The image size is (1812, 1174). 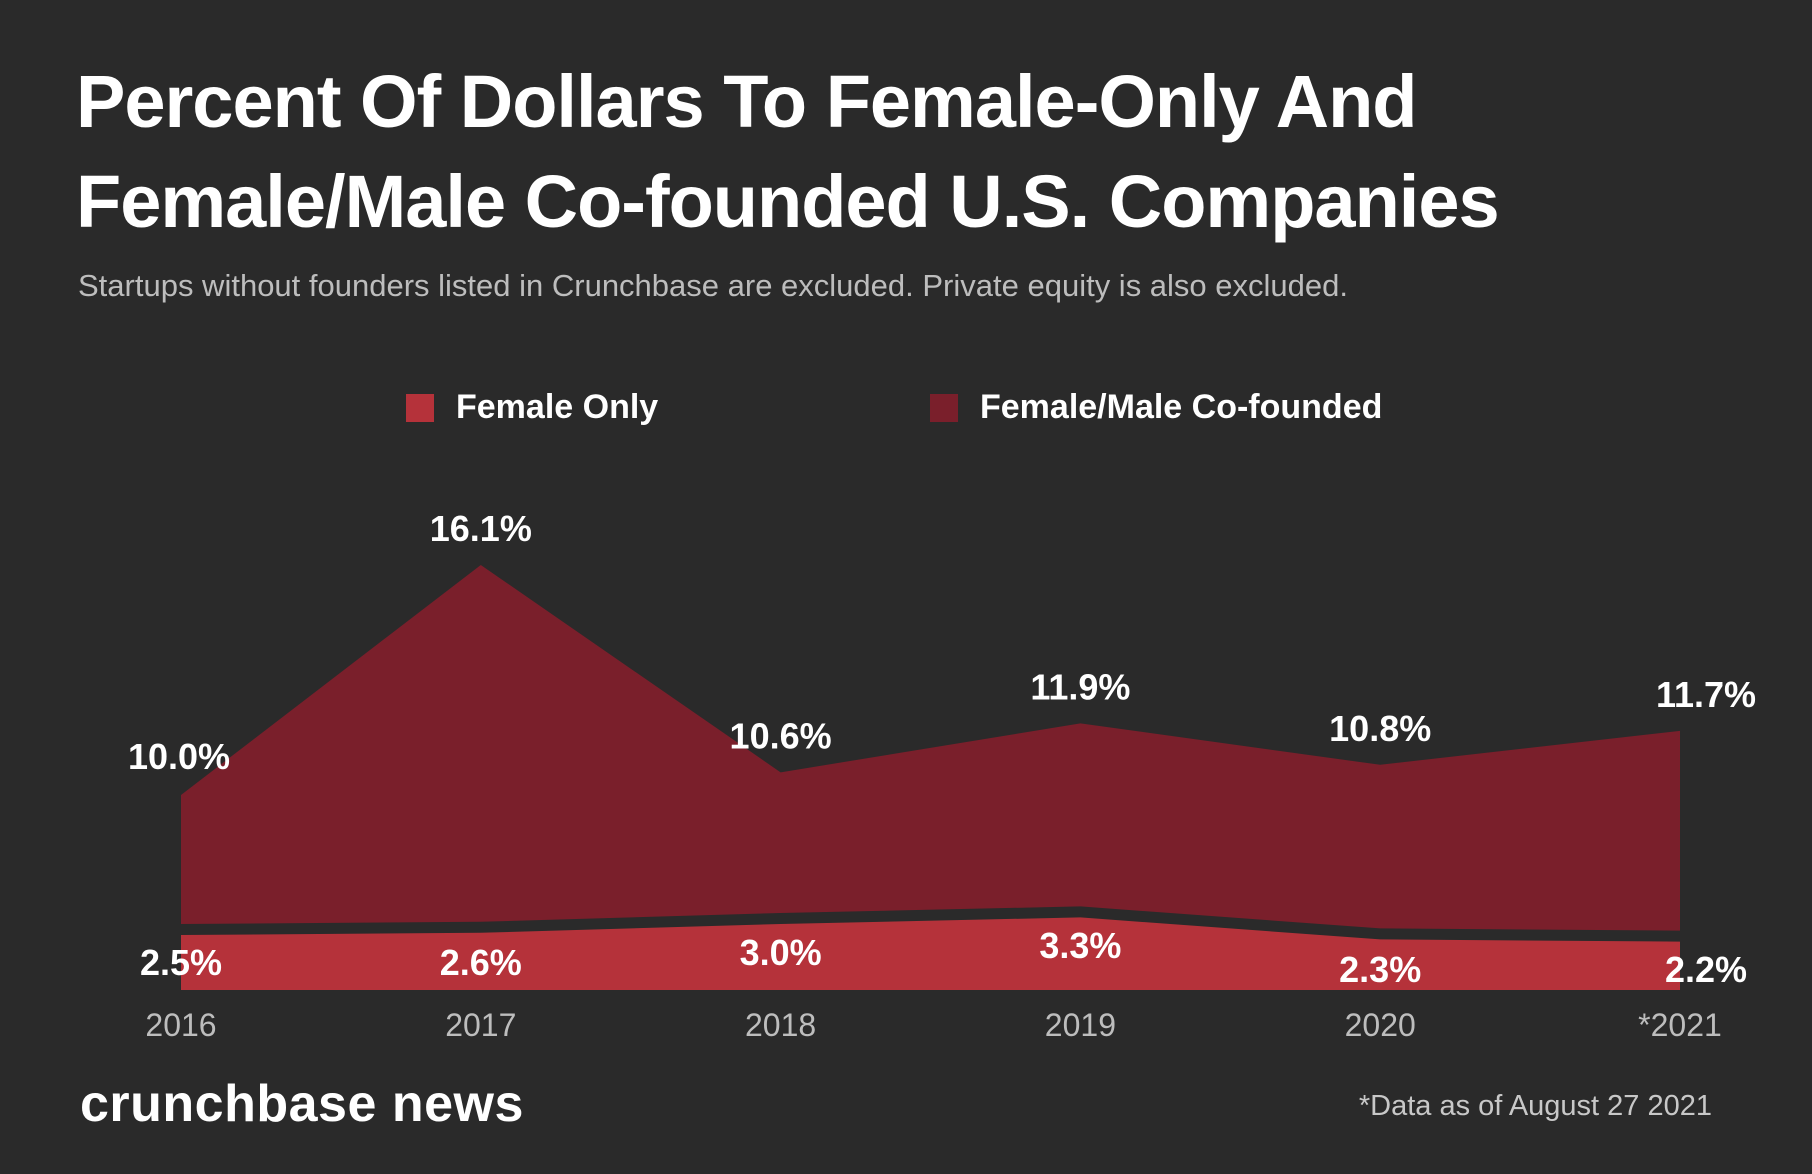 What do you see at coordinates (180, 1023) in the screenshot?
I see `x-tick-label: 2016` at bounding box center [180, 1023].